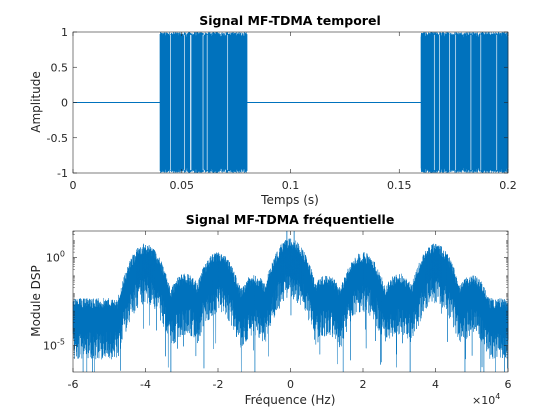  I want to click on time-y-tick-label: -0.5, so click(57, 138).